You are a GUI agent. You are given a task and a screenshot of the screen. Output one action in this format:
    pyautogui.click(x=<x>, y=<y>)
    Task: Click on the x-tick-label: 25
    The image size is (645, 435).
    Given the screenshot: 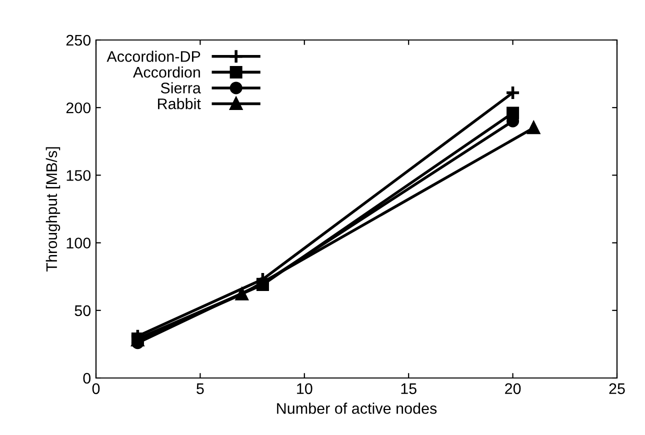 What is the action you would take?
    pyautogui.click(x=617, y=388)
    